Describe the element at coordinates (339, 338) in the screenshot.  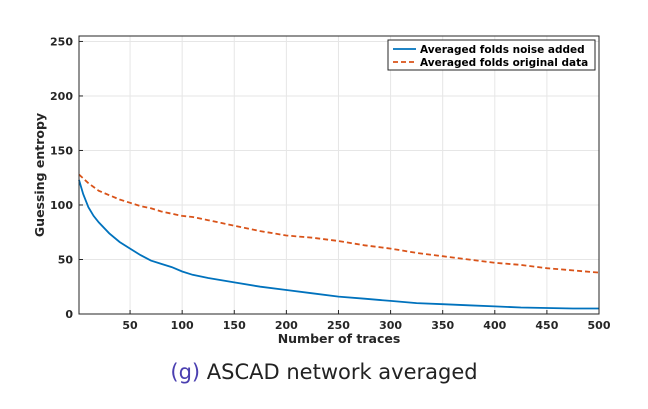
I see `x-axis-label: Number of traces` at that location.